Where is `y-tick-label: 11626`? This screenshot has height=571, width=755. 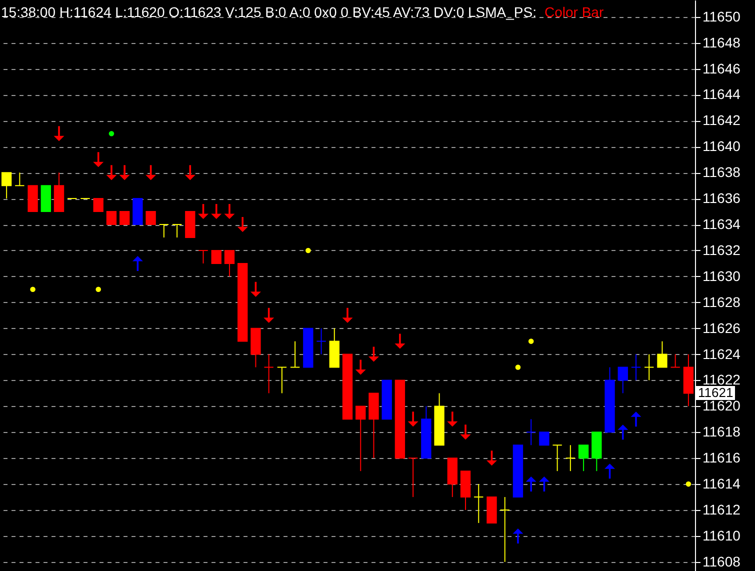 y-tick-label: 11626 is located at coordinates (721, 328).